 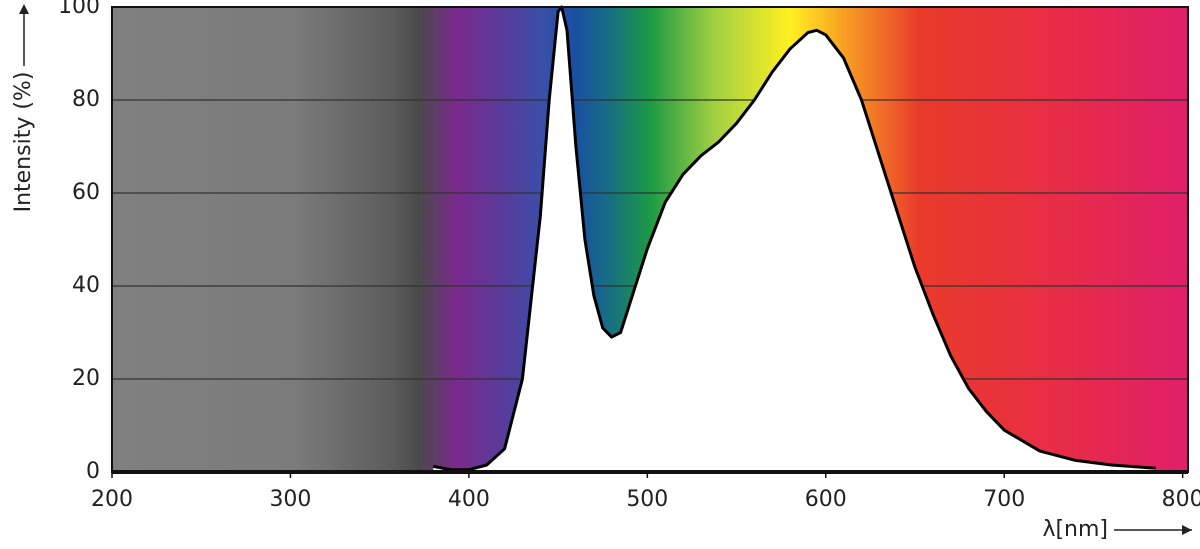 I want to click on x-tick-label: 200, so click(x=112, y=499).